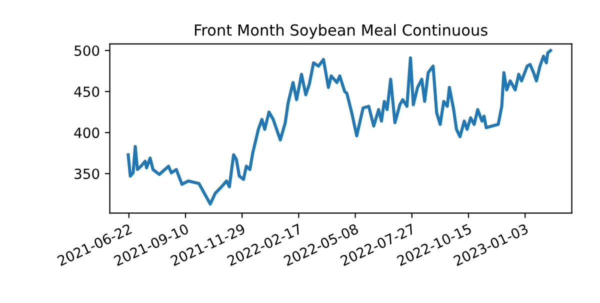  I want to click on y-tick-label: 350, so click(87, 174).